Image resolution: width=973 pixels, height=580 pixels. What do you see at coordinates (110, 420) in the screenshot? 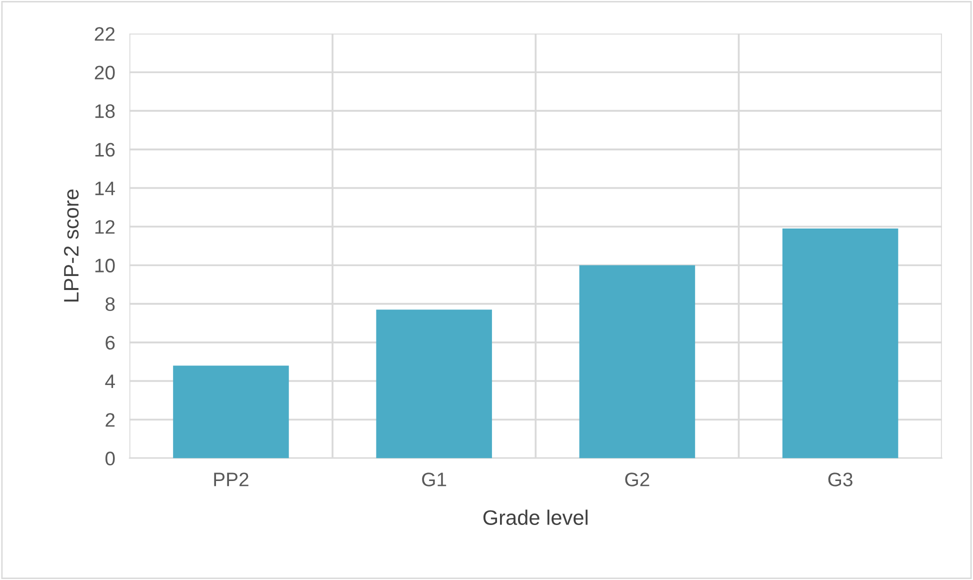
I see `y-tick-label: 2` at bounding box center [110, 420].